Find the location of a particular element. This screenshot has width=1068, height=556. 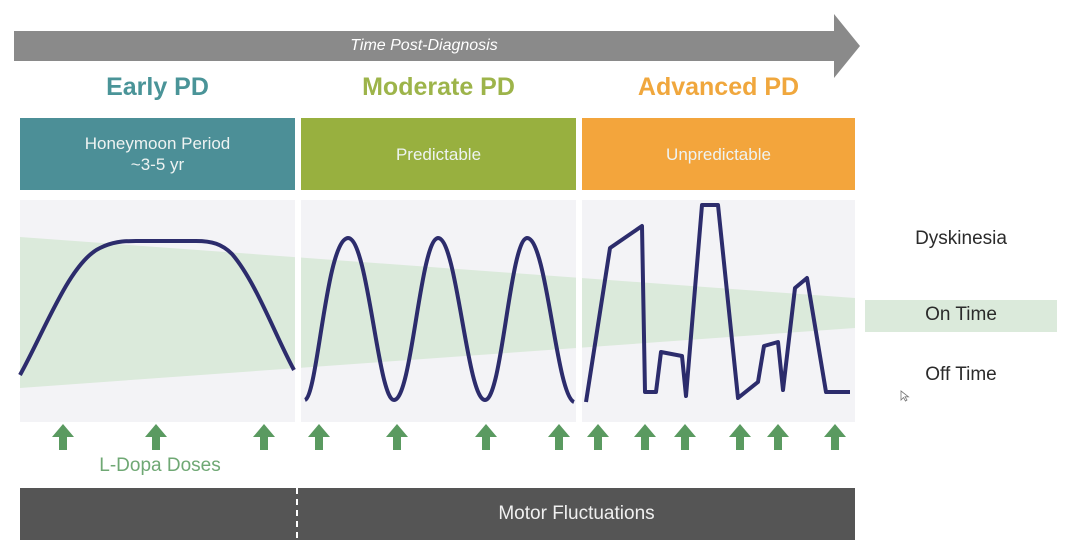

l-dopa-doses-label: L-Dopa Doses is located at coordinates (160, 465).